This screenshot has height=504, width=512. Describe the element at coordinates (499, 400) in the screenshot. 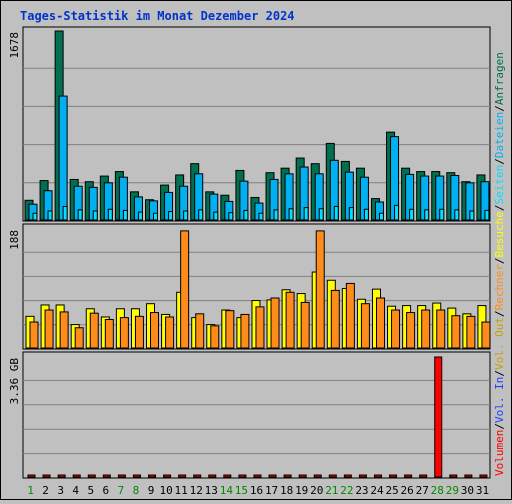

I see `legend-entry: Vol. In` at that location.